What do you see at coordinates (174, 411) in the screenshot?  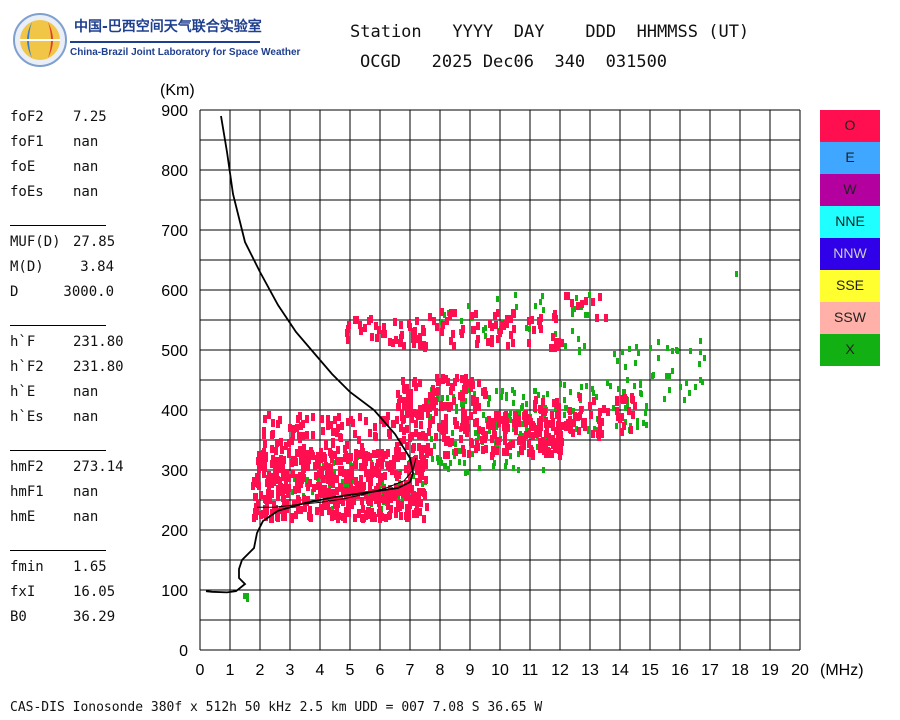 I see `y-tick-label: 400` at bounding box center [174, 411].